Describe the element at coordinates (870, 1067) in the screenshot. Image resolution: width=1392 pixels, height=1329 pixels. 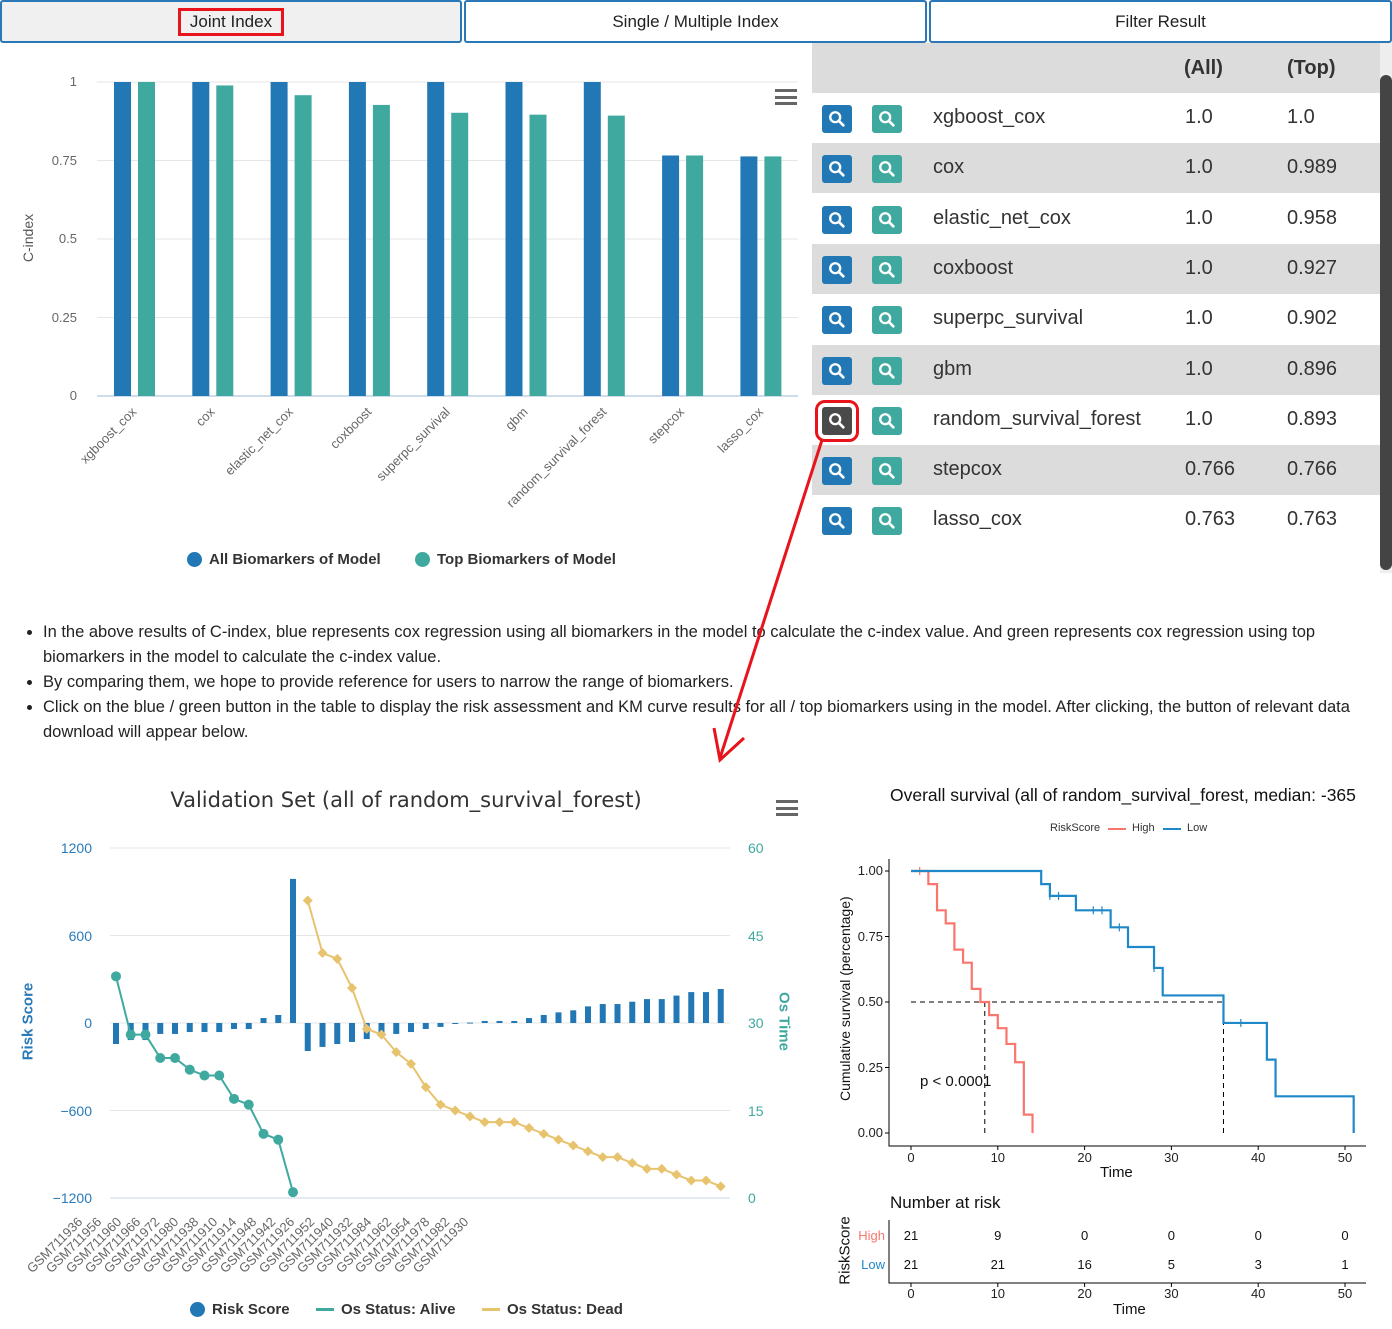
I see `y-tick-label: 0.25` at that location.